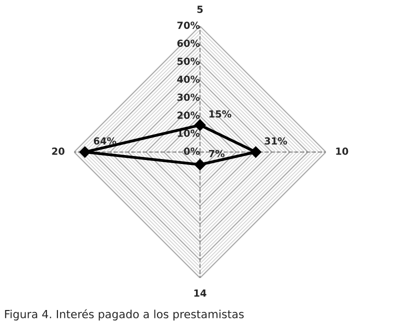 This screenshot has width=400, height=327. What do you see at coordinates (58, 151) in the screenshot?
I see `spoke-label: 20` at bounding box center [58, 151].